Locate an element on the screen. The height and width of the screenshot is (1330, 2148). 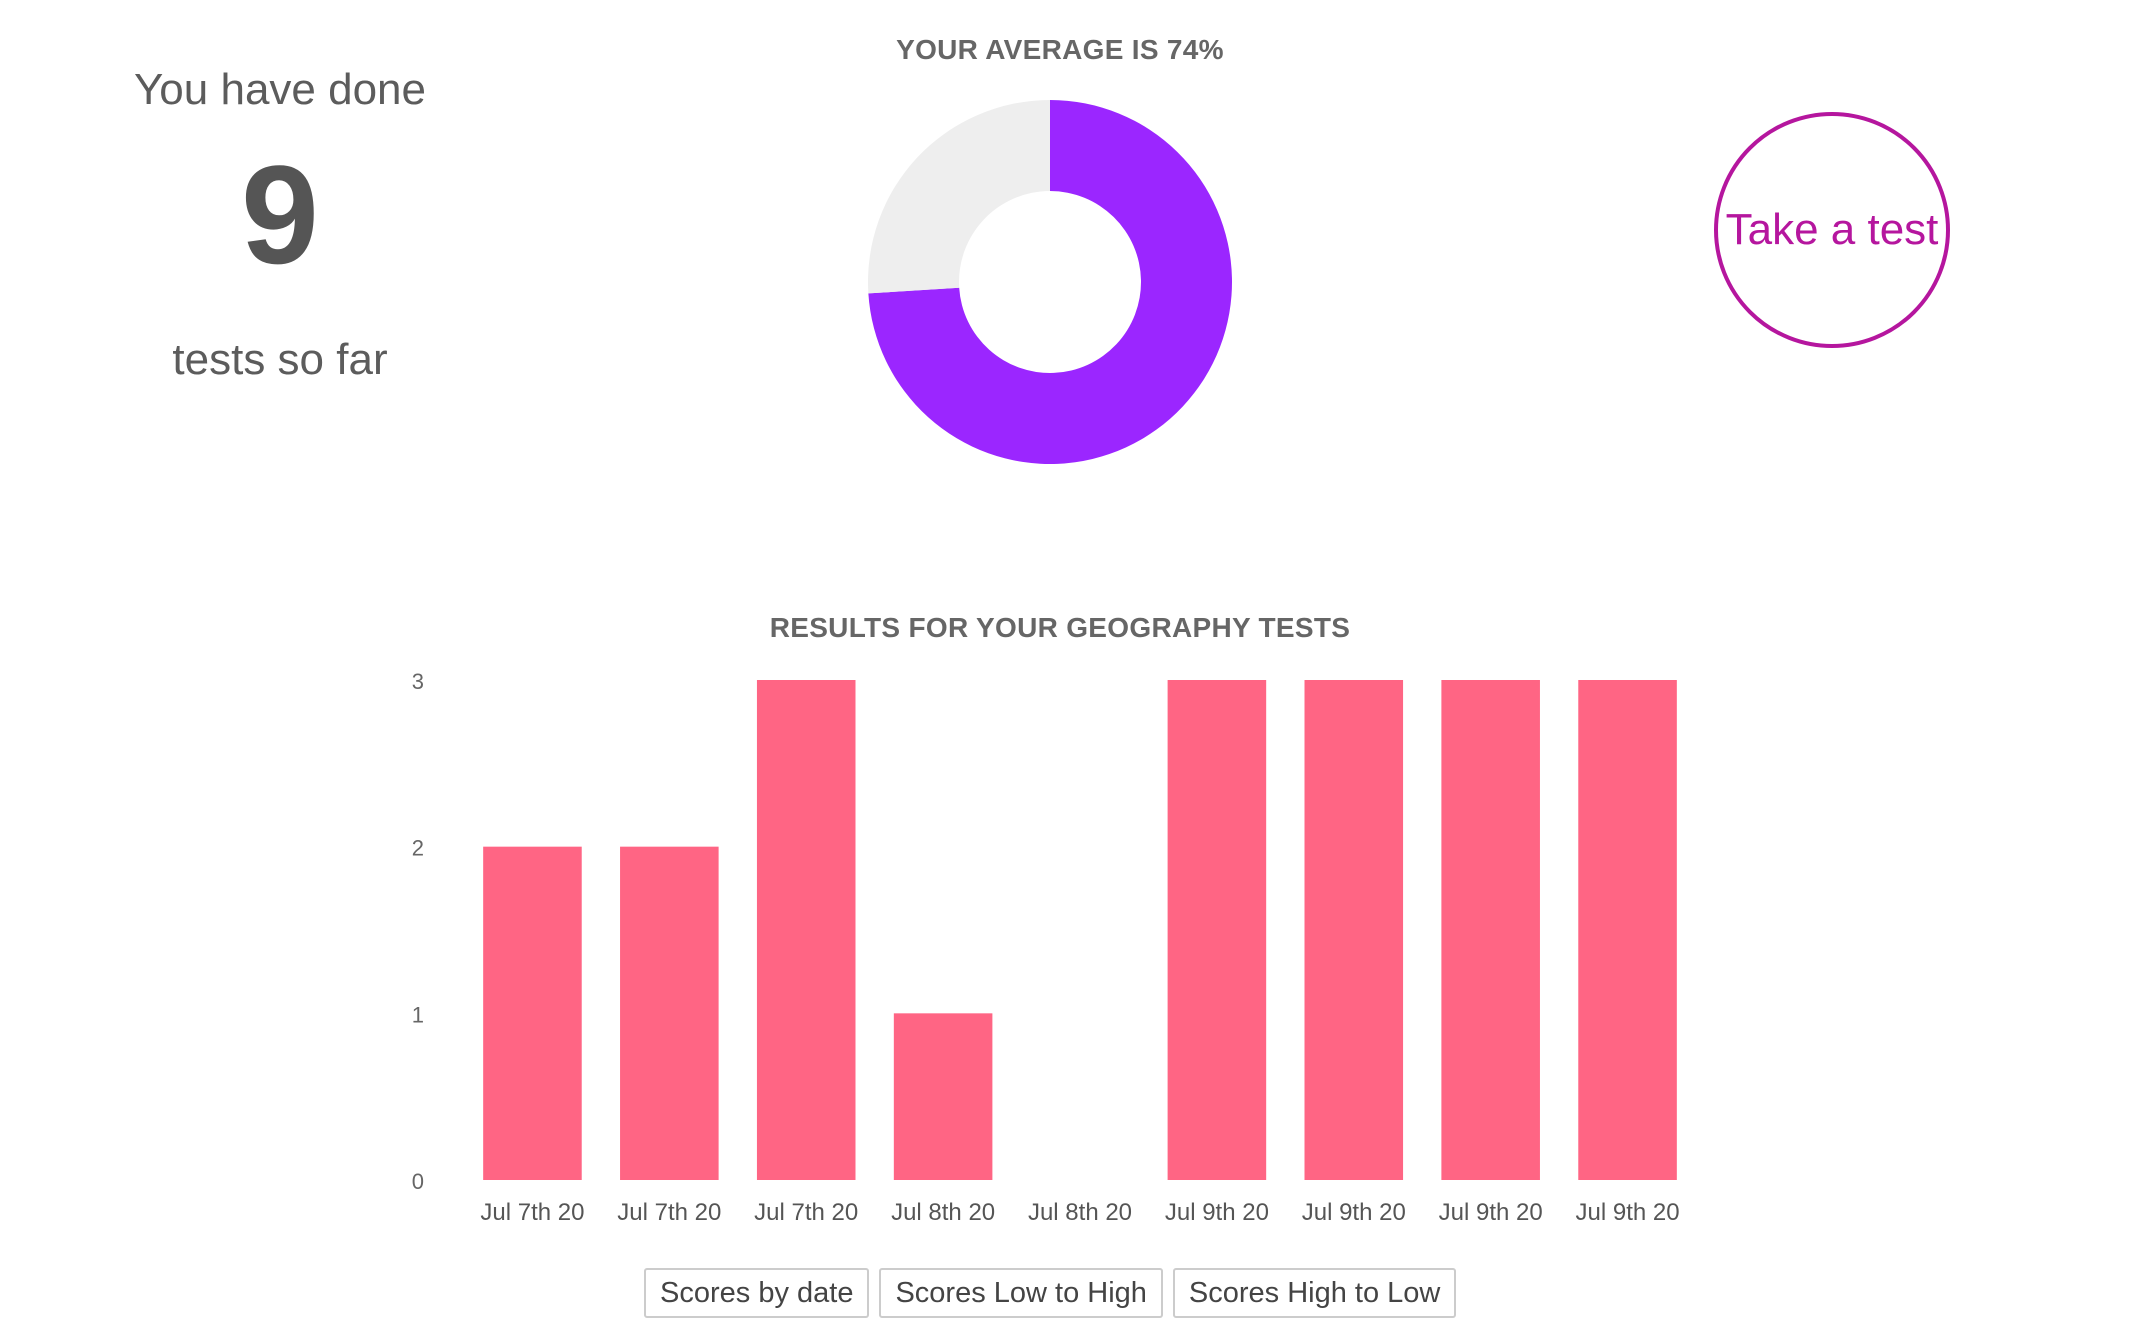
count-suffix-text: tests so far is located at coordinates (280, 359).